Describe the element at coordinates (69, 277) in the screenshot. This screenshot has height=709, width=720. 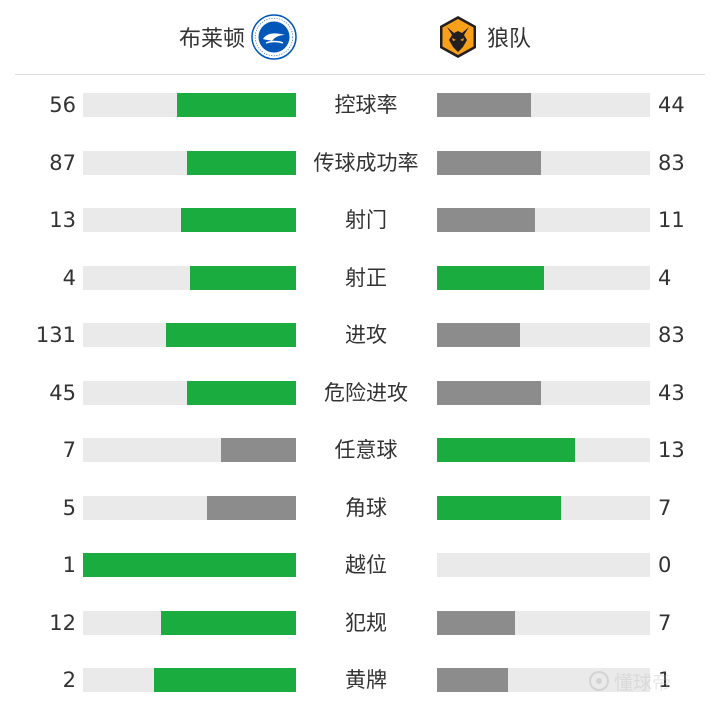
I see `home-value: 4` at that location.